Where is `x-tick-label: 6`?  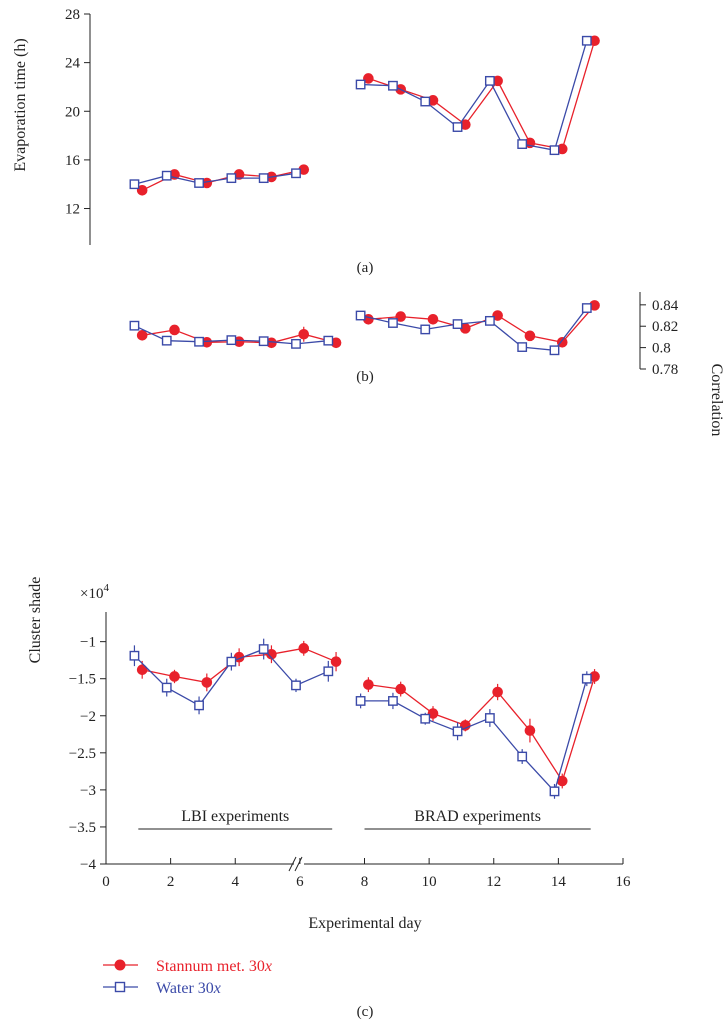 x-tick-label: 6 is located at coordinates (300, 882).